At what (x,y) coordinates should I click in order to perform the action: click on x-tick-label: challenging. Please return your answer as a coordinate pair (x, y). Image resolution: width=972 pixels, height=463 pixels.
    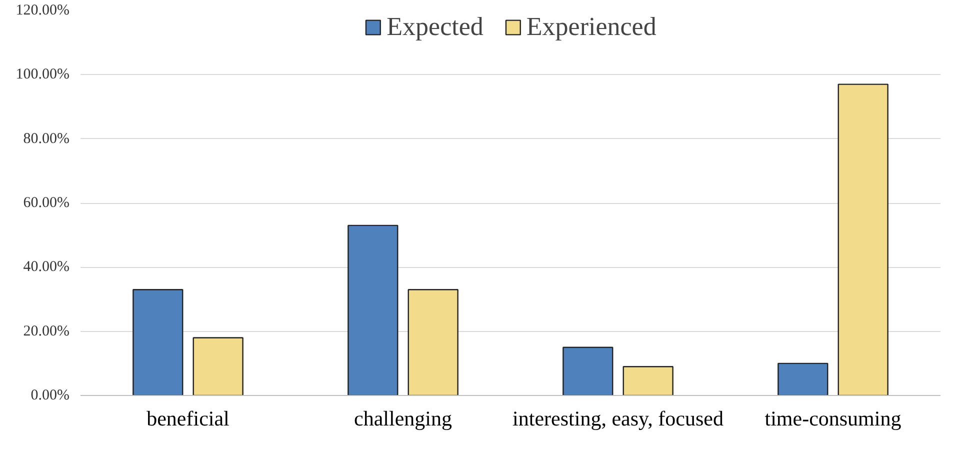
    Looking at the image, I should click on (403, 418).